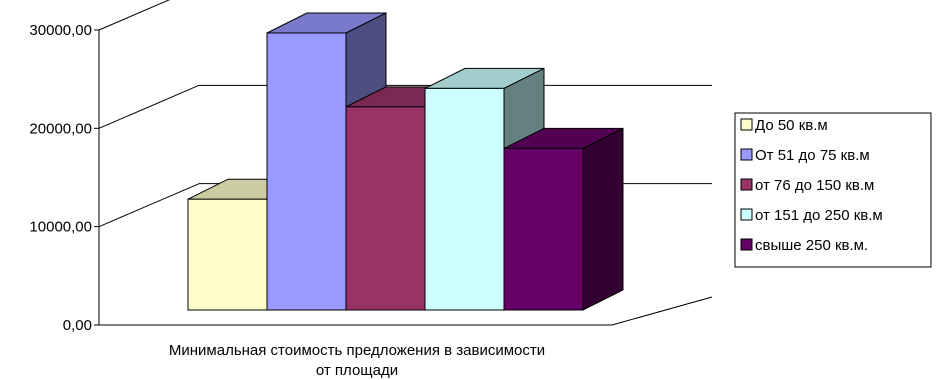  Describe the element at coordinates (812, 155) in the screenshot. I see `legend-label: От 51 до 75 кв.м` at that location.